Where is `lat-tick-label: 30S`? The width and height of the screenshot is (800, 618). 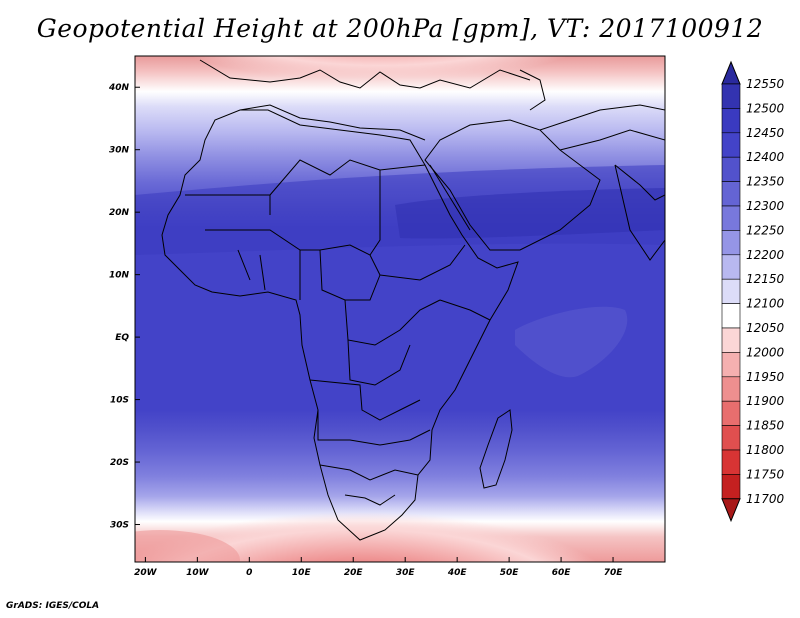
lat-tick-label: 30S is located at coordinates (119, 526).